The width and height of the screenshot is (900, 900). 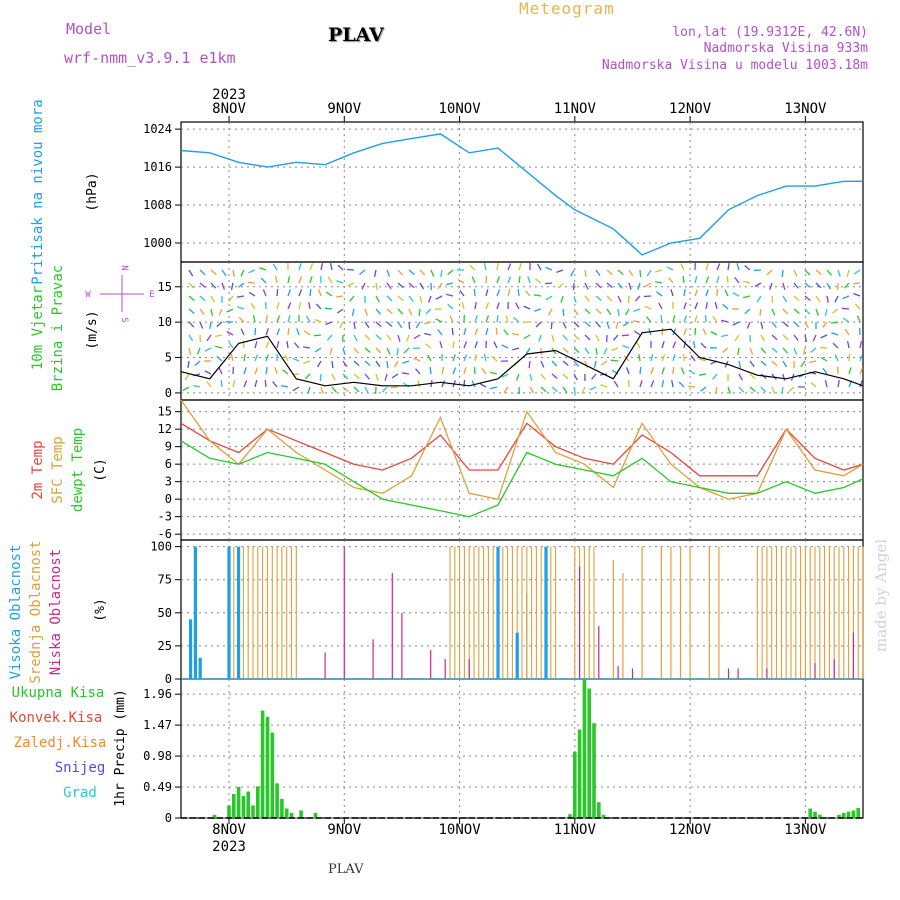 What do you see at coordinates (239, 612) in the screenshot?
I see `high-cloud-bar` at bounding box center [239, 612].